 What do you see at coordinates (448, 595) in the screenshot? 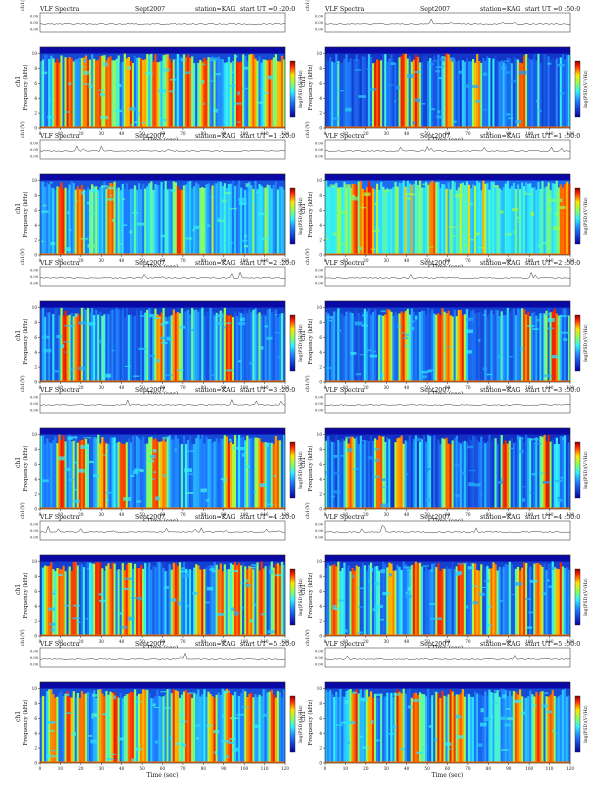
I see `spectrogram` at bounding box center [448, 595].